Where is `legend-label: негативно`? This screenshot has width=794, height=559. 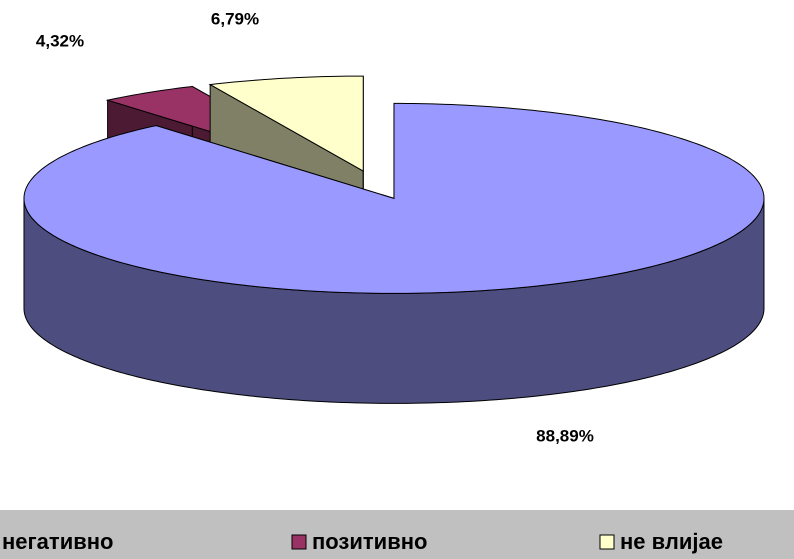
legend-label: негативно is located at coordinates (57, 541).